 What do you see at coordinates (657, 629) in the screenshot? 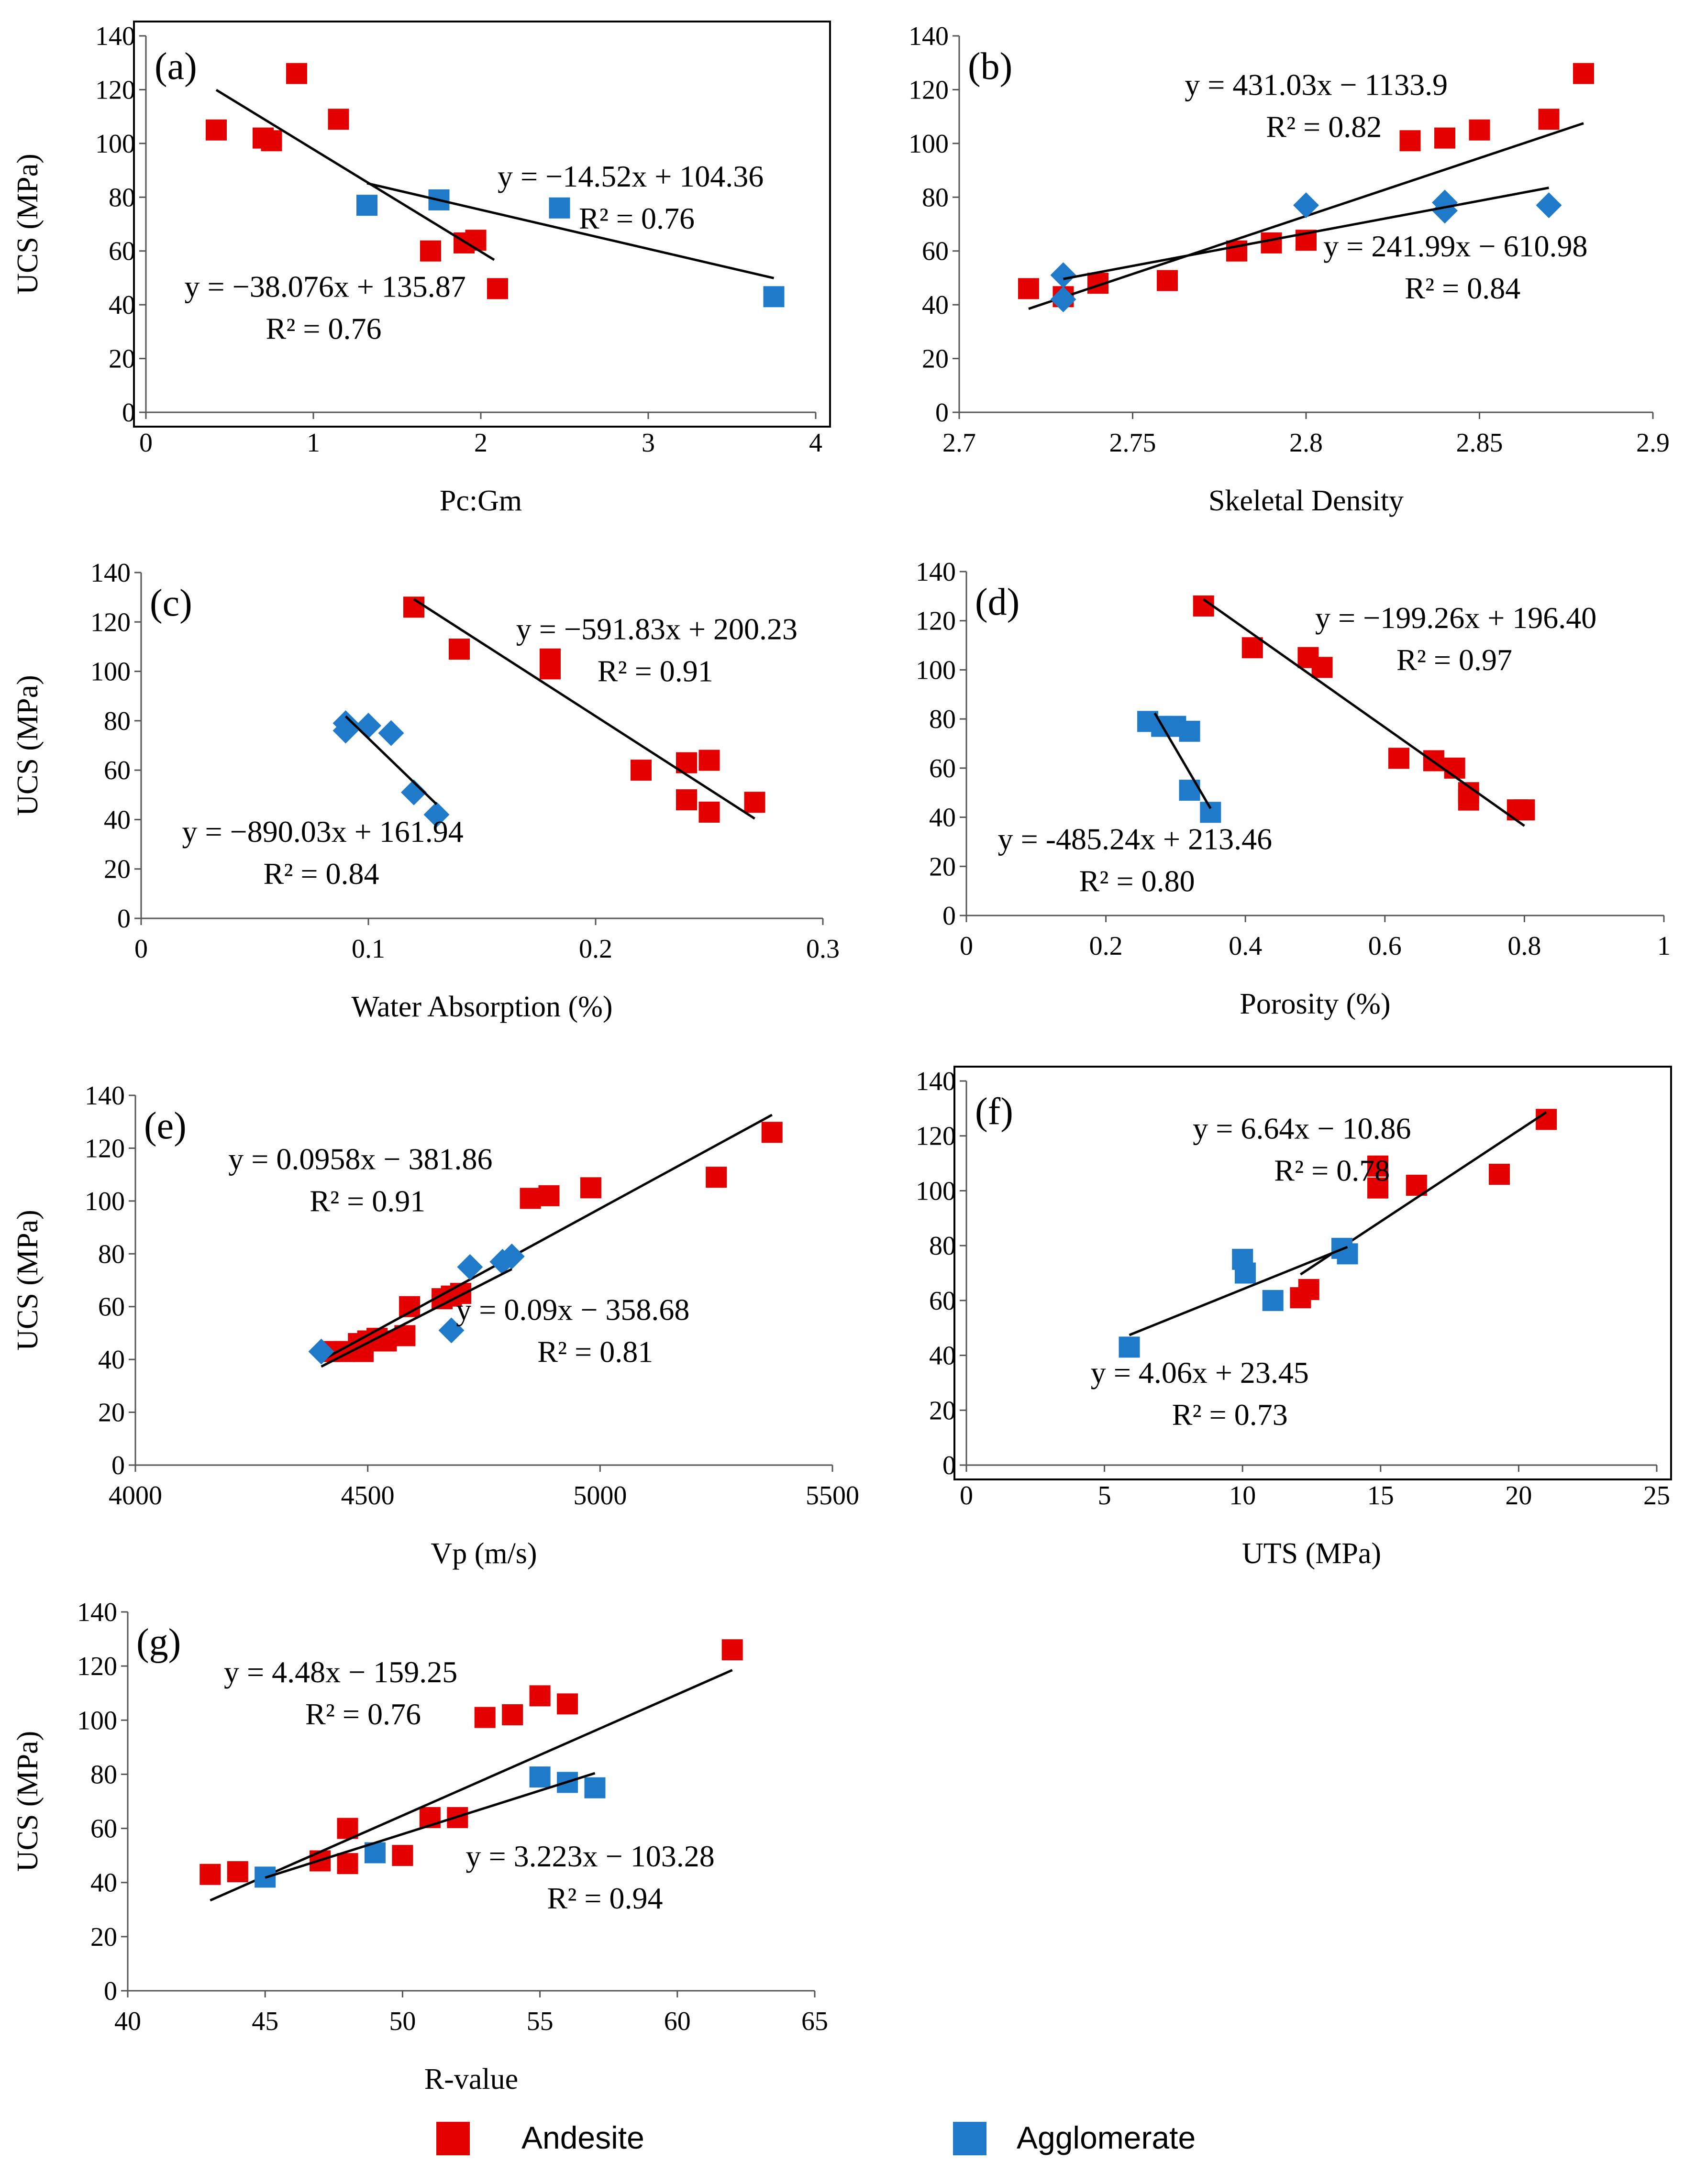
I see `equation-label: y = −591.83x + 200.23` at bounding box center [657, 629].